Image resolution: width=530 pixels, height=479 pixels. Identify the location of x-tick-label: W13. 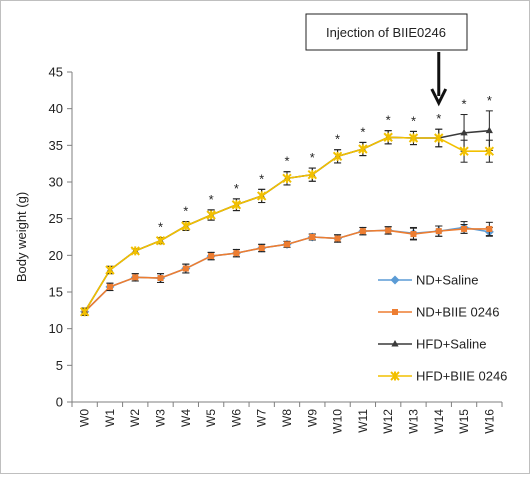
(413, 421).